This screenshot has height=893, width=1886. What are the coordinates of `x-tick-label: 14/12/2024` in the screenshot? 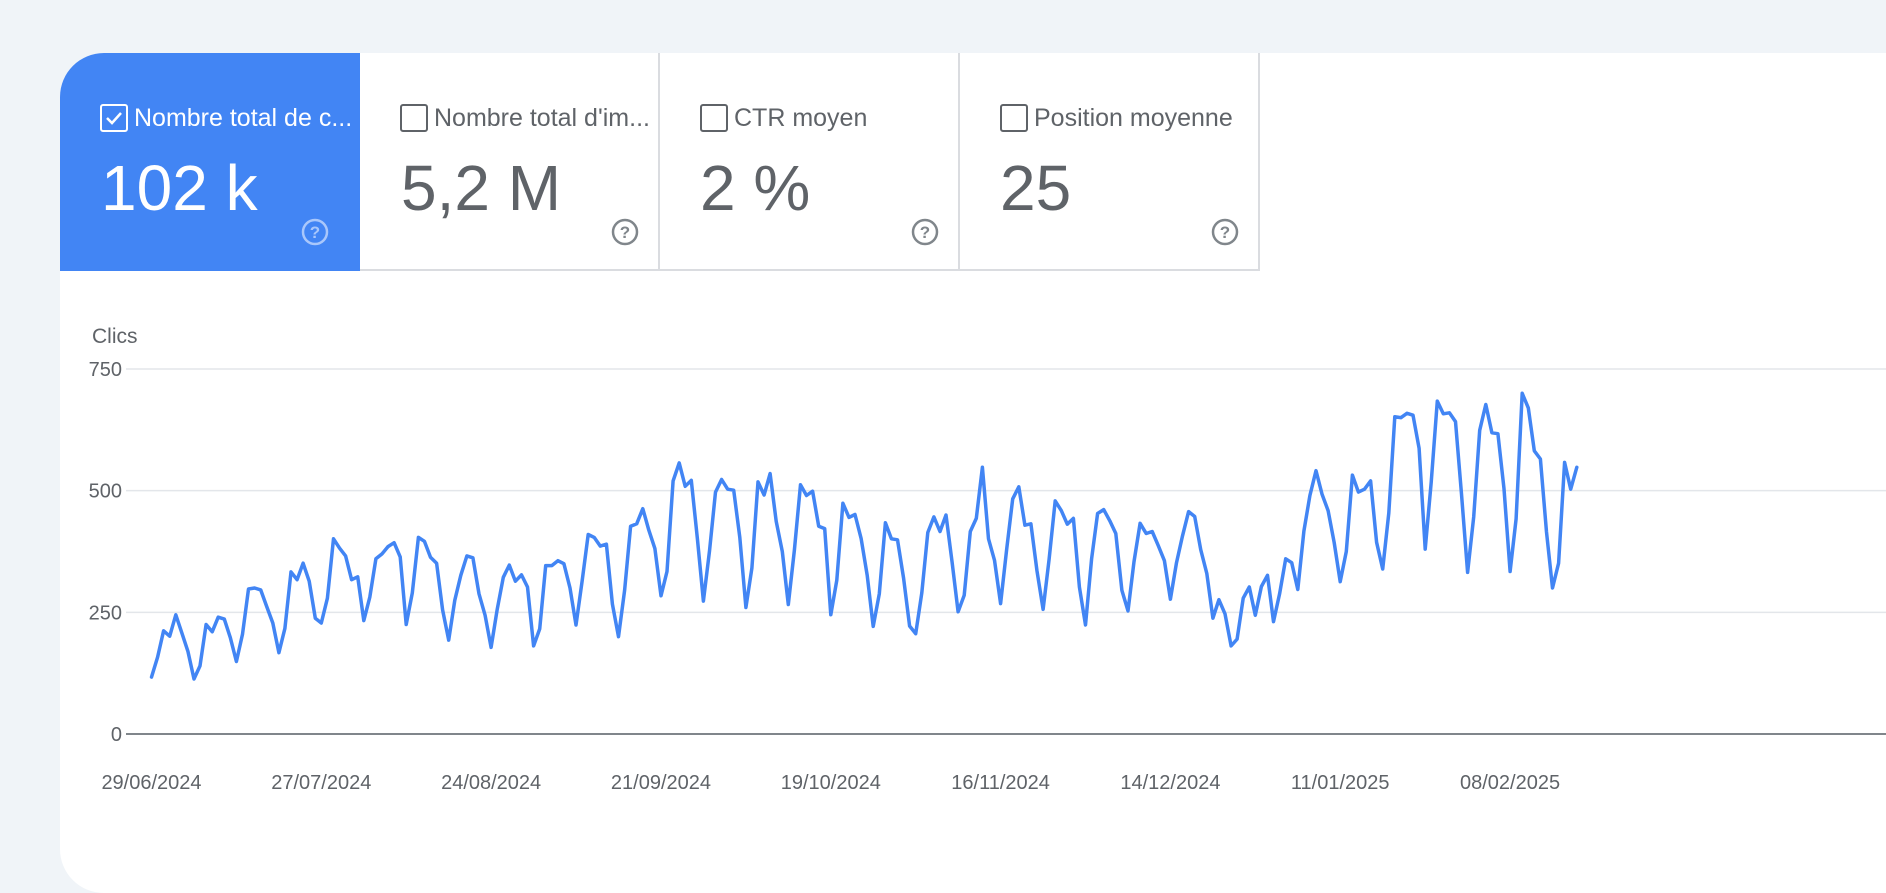 It's located at (1170, 783).